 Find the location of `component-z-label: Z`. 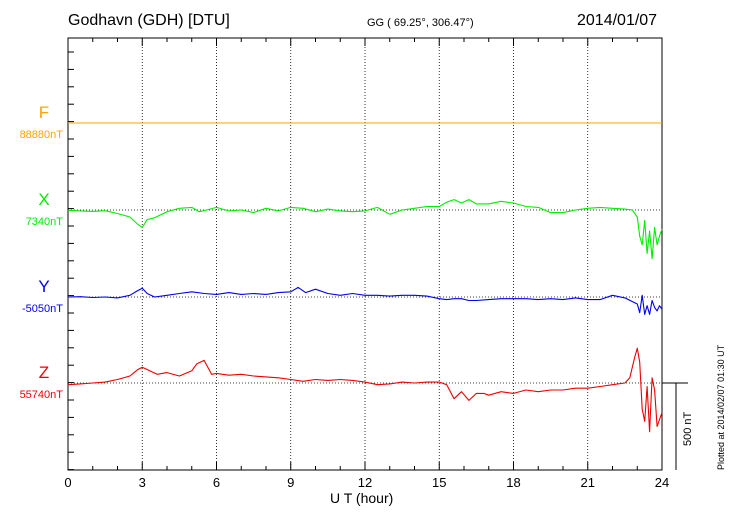

component-z-label: Z is located at coordinates (44, 372).